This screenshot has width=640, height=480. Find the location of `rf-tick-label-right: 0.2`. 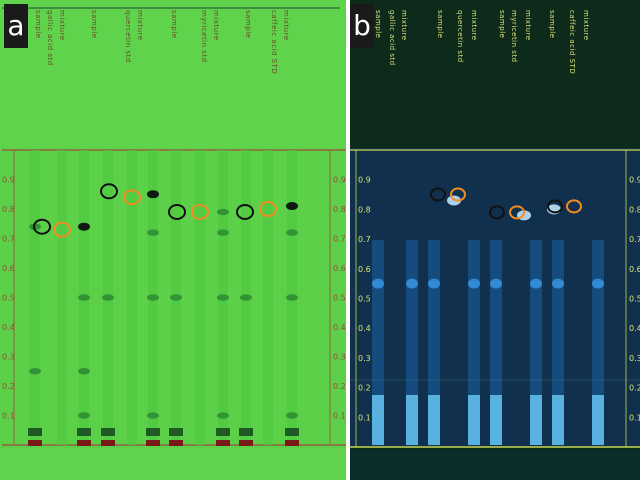

rf-tick-label-right: 0.2 is located at coordinates (634, 388).